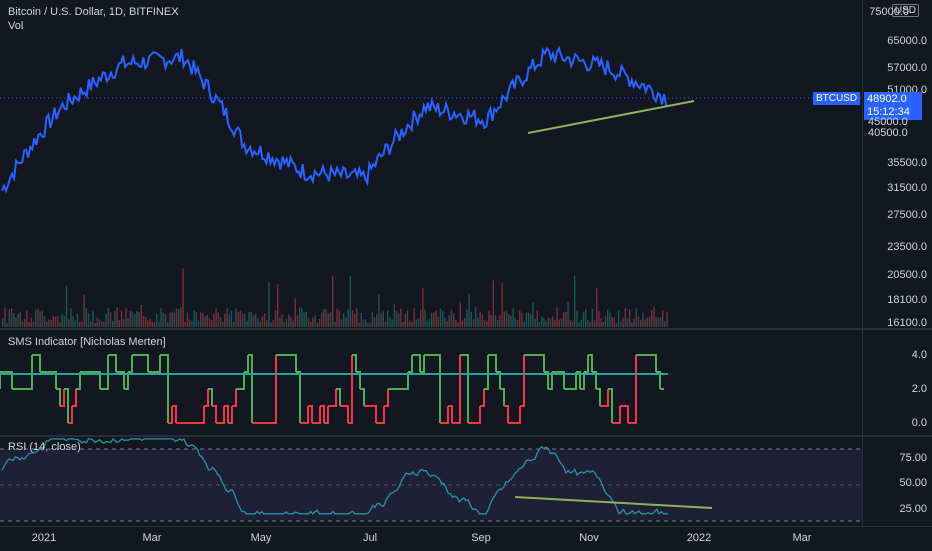  I want to click on time-axis: 2021 Mar May Jul Sep Nov 2022 Mar, so click(466, 538).